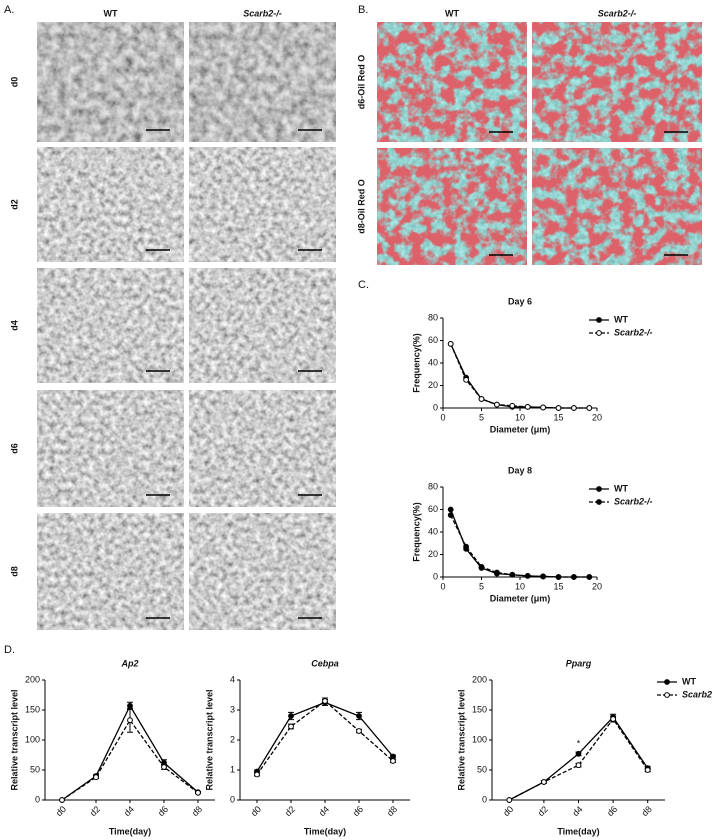  Describe the element at coordinates (14, 571) in the screenshot. I see `row-label: d8` at that location.